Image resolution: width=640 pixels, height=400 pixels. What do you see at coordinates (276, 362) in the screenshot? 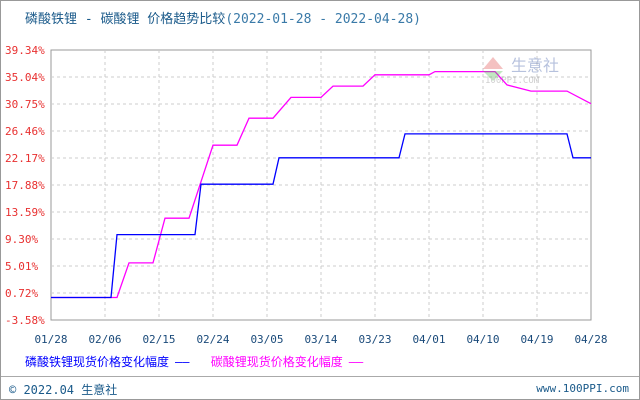
I see `legend-series-2: 碳酸锂现货价格变化幅度` at bounding box center [276, 362].